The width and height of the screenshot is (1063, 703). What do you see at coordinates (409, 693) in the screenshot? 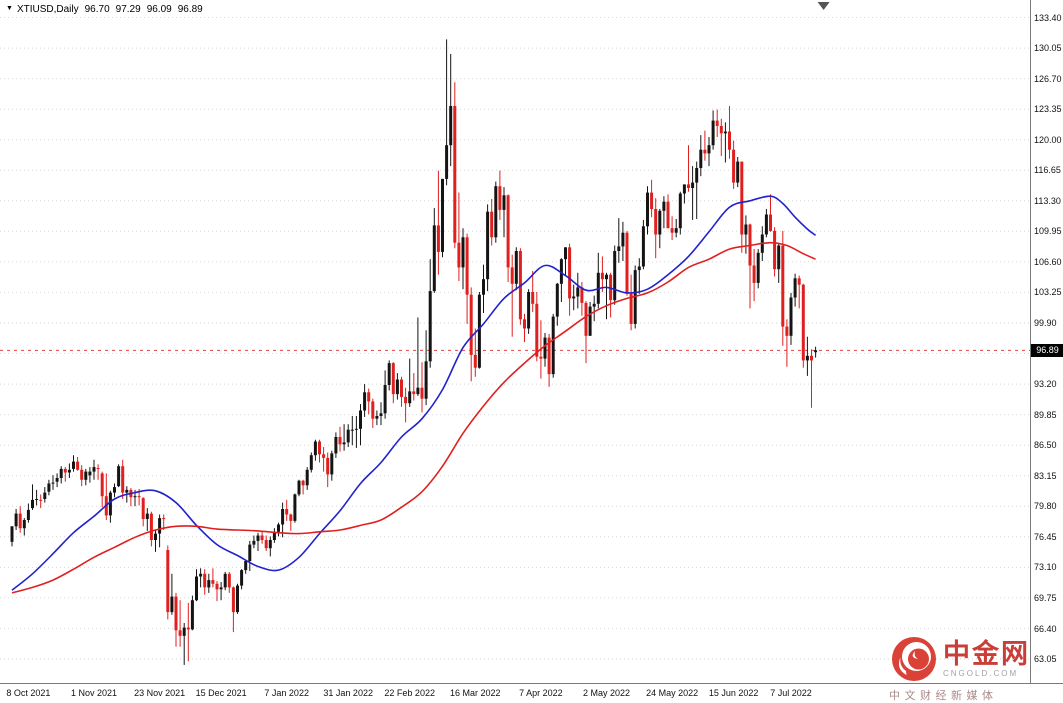
I see `time-tick-label: 22 Feb 2022` at bounding box center [409, 693].